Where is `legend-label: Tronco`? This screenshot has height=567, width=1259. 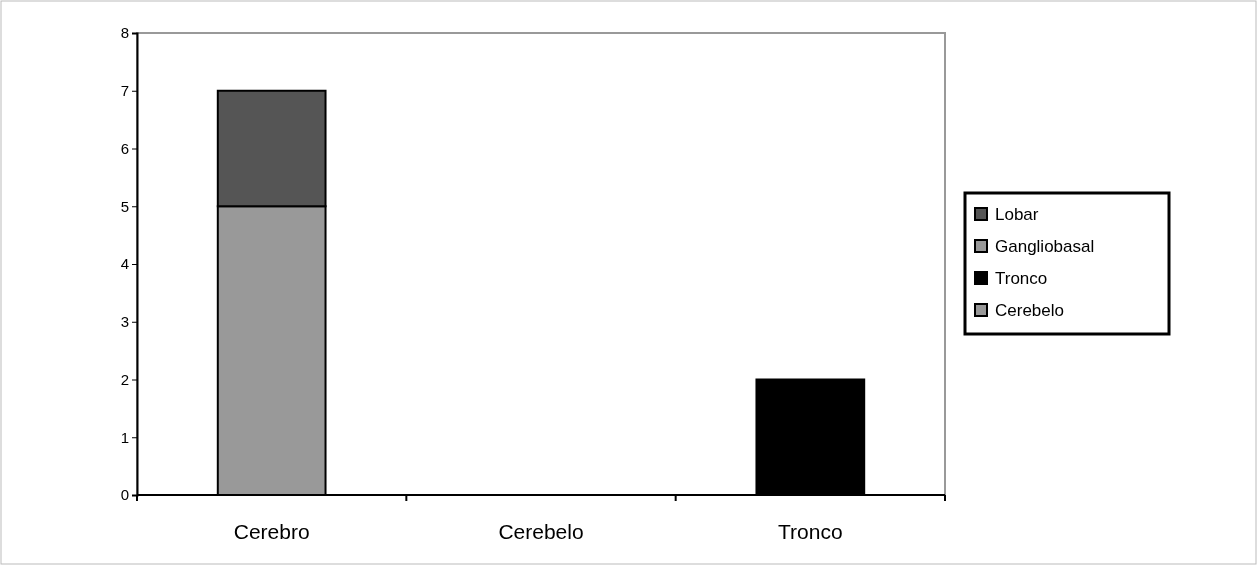 legend-label: Tronco is located at coordinates (1021, 278).